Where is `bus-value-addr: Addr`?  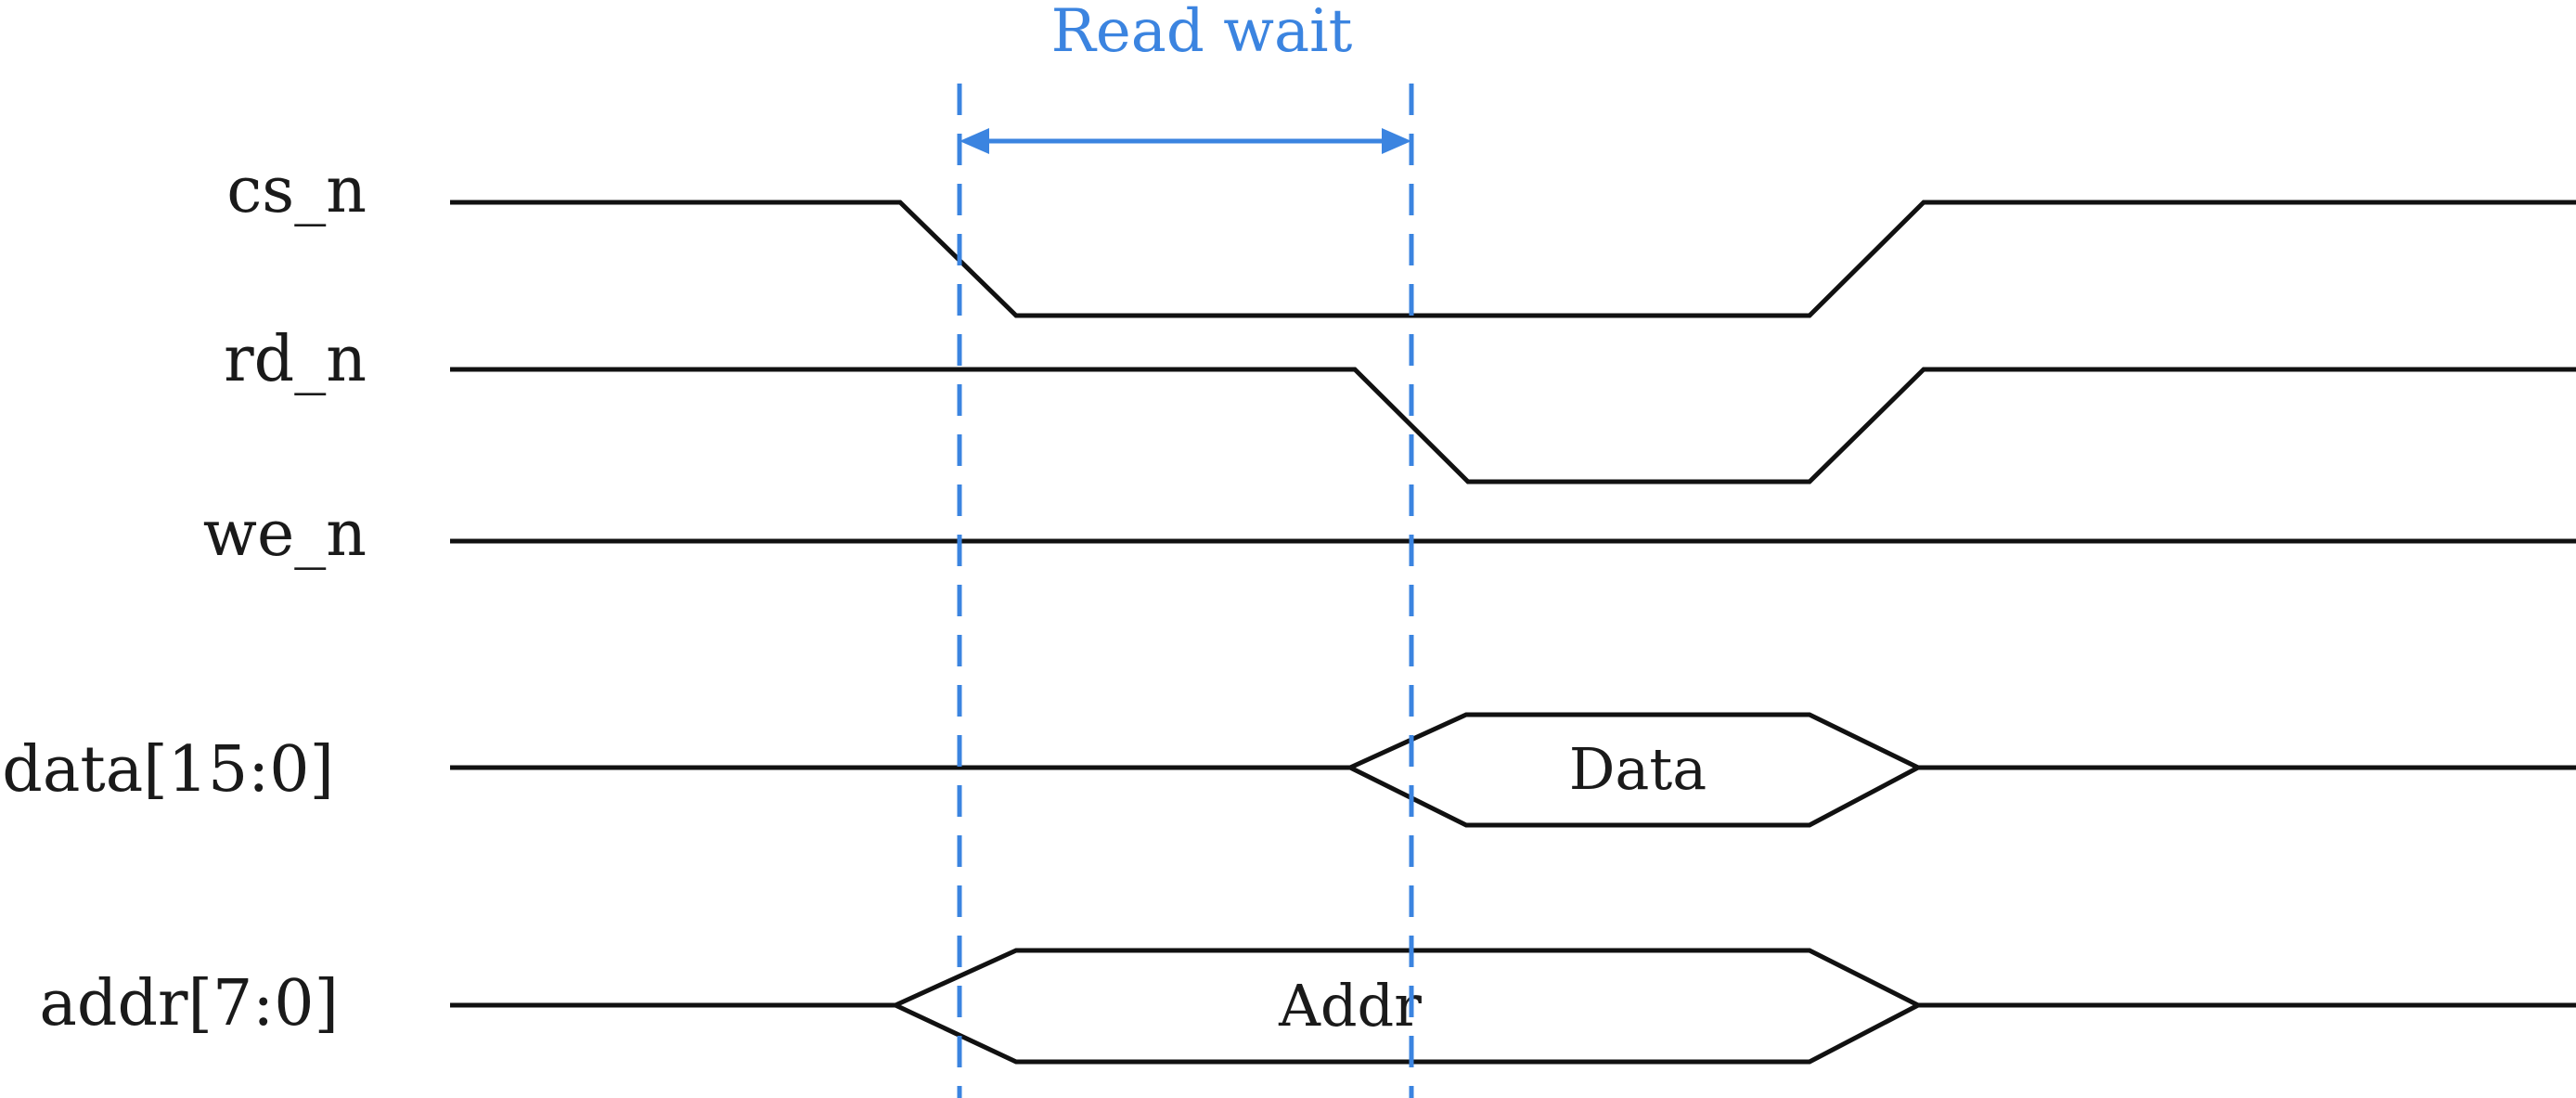 bus-value-addr: Addr is located at coordinates (1350, 1006).